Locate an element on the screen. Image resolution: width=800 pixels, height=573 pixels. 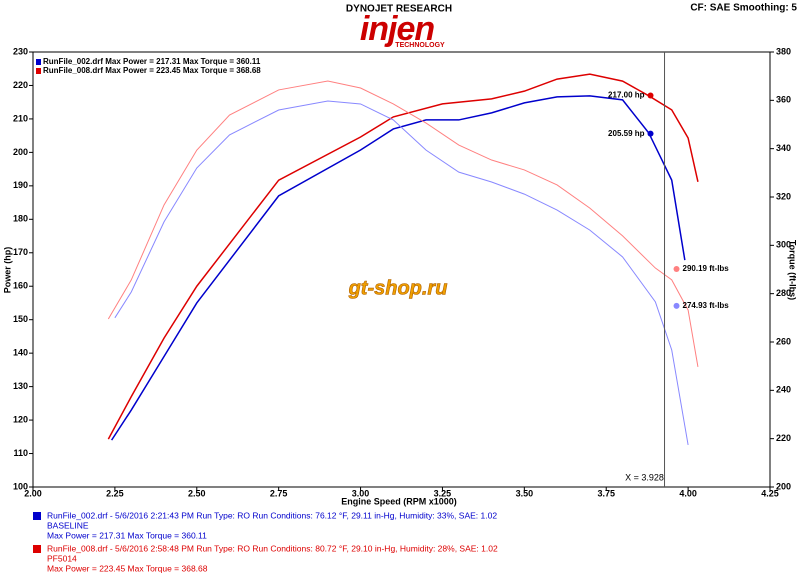
readout-label: 290.19 ft-lbs is located at coordinates (706, 268).